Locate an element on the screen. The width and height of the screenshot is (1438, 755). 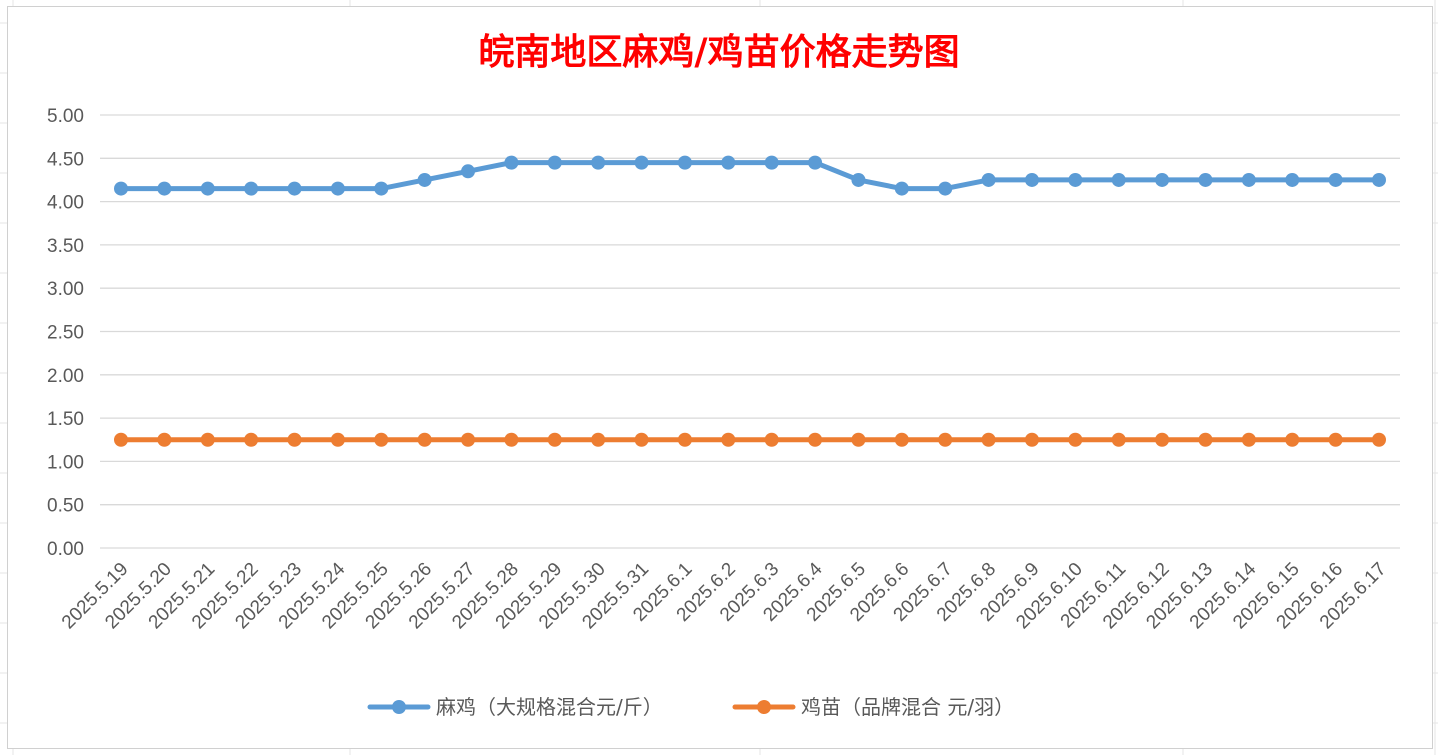
y-tick-label: 4.50 is located at coordinates (65, 159).